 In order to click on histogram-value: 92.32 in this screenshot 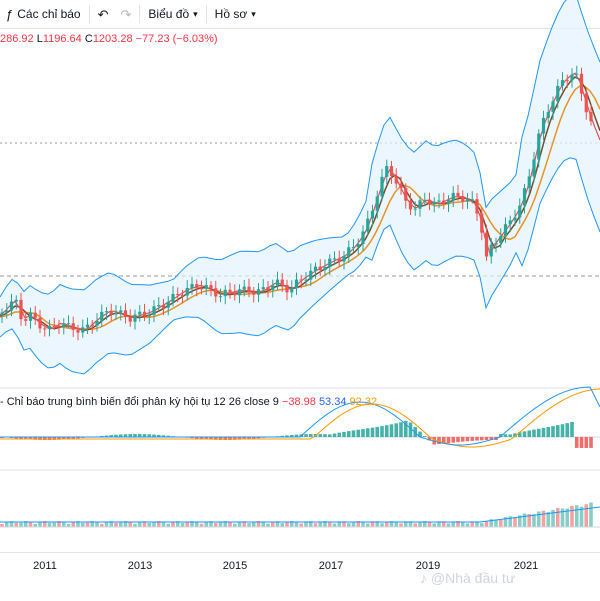, I will do `click(364, 402)`.